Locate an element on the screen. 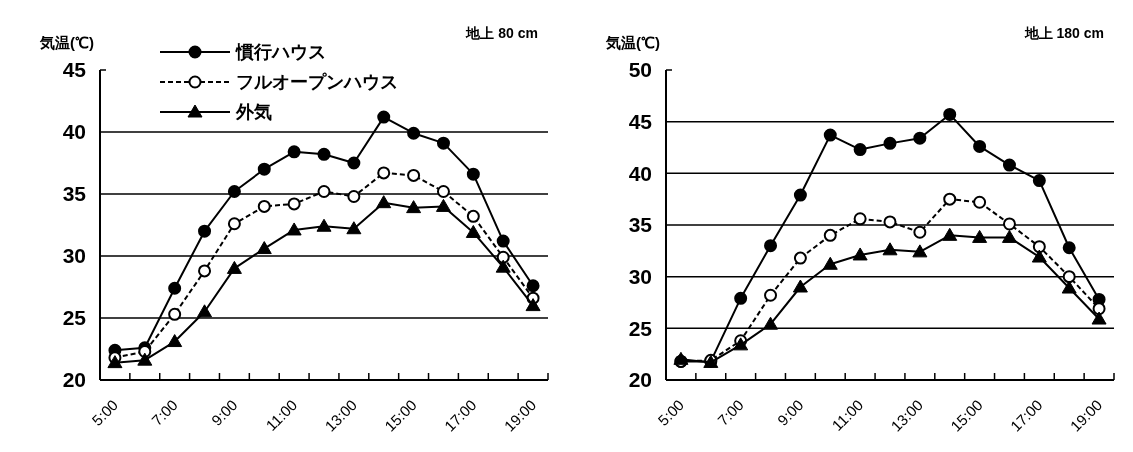 The image size is (1133, 452). legend-label: 外気 is located at coordinates (253, 112).